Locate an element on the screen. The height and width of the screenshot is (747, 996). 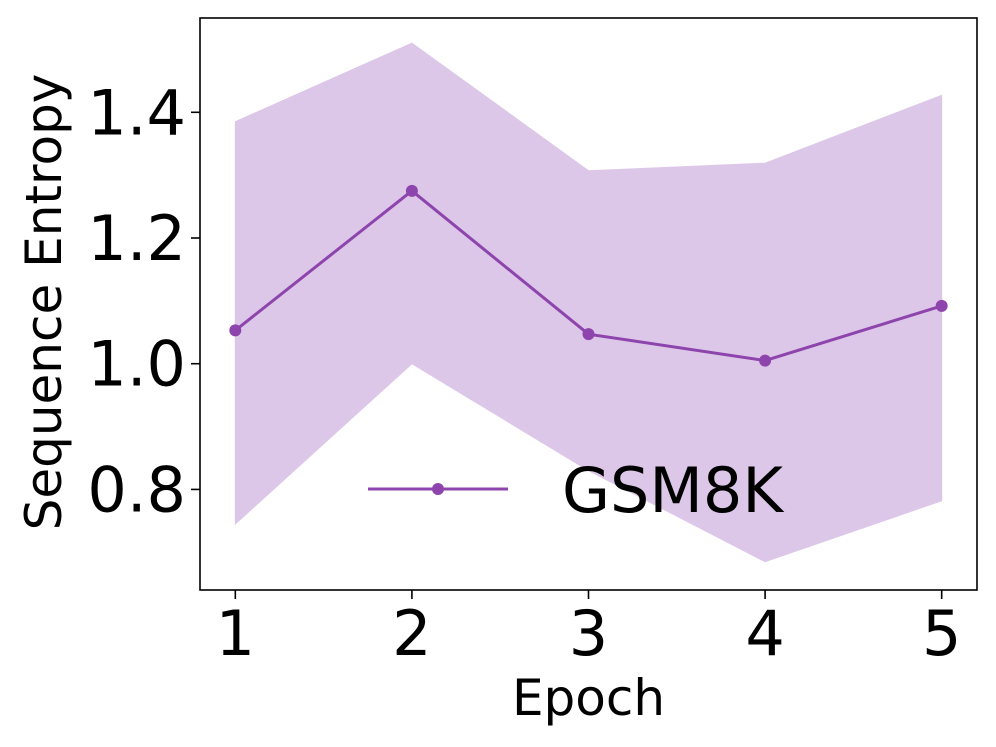
legend-marker-gsm8k is located at coordinates (438, 489).